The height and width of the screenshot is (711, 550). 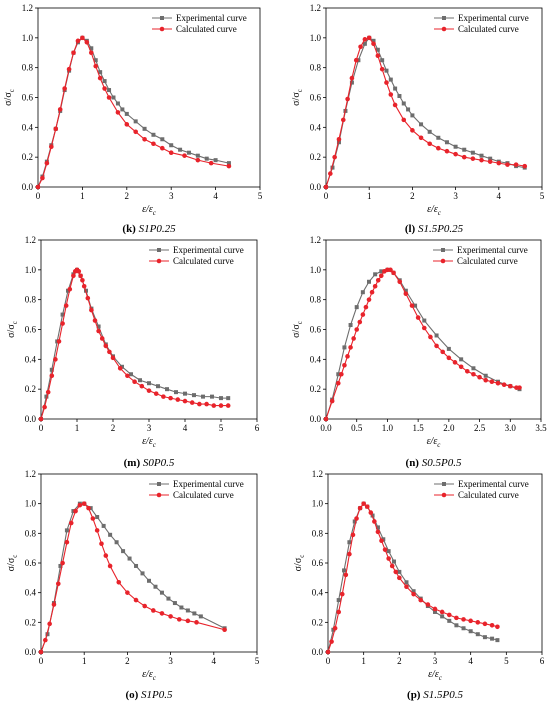 What do you see at coordinates (84, 661) in the screenshot?
I see `x-tick-label: 1` at bounding box center [84, 661].